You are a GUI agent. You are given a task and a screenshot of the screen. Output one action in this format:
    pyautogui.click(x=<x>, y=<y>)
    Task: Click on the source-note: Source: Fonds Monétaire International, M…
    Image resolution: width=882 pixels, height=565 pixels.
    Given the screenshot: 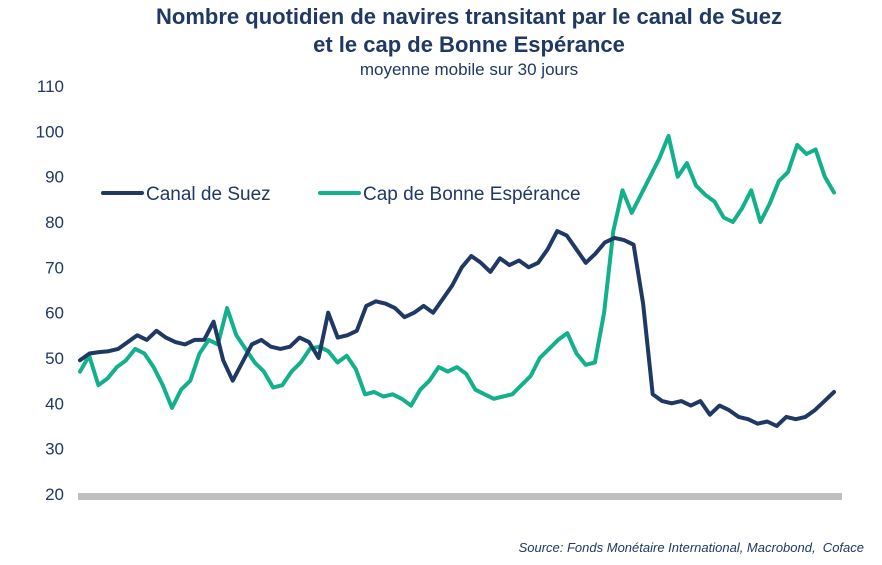 What is the action you would take?
    pyautogui.click(x=691, y=547)
    